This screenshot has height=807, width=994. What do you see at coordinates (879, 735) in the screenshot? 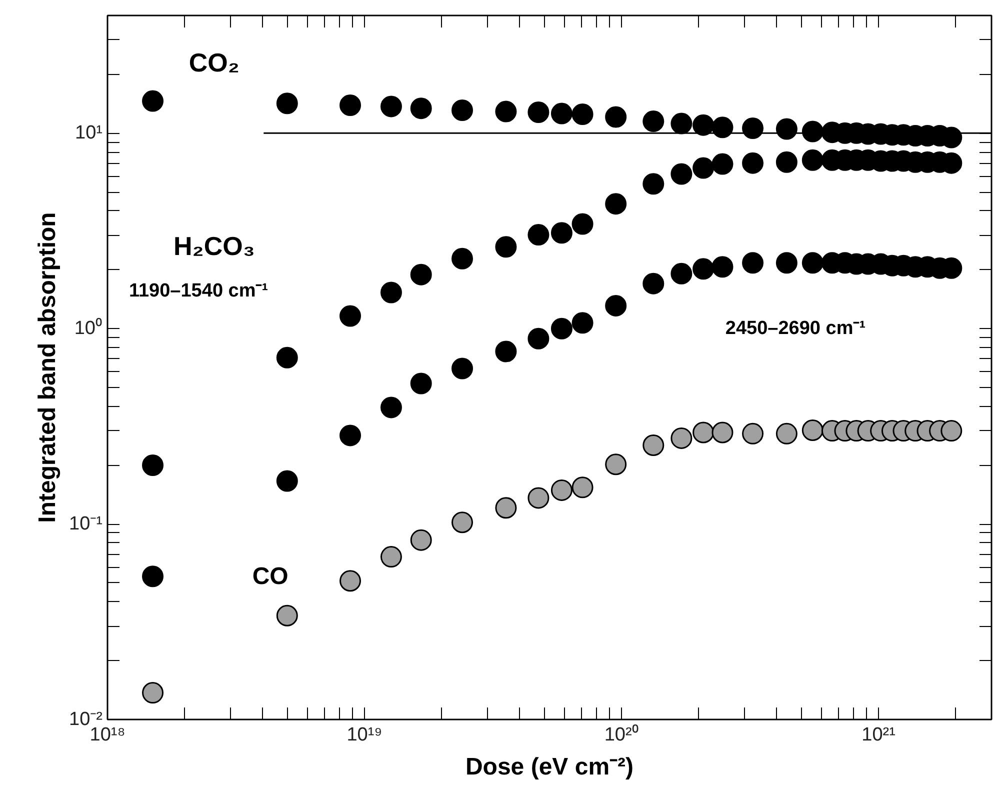
I see `x-tick-label: 10²¹` at bounding box center [879, 735].